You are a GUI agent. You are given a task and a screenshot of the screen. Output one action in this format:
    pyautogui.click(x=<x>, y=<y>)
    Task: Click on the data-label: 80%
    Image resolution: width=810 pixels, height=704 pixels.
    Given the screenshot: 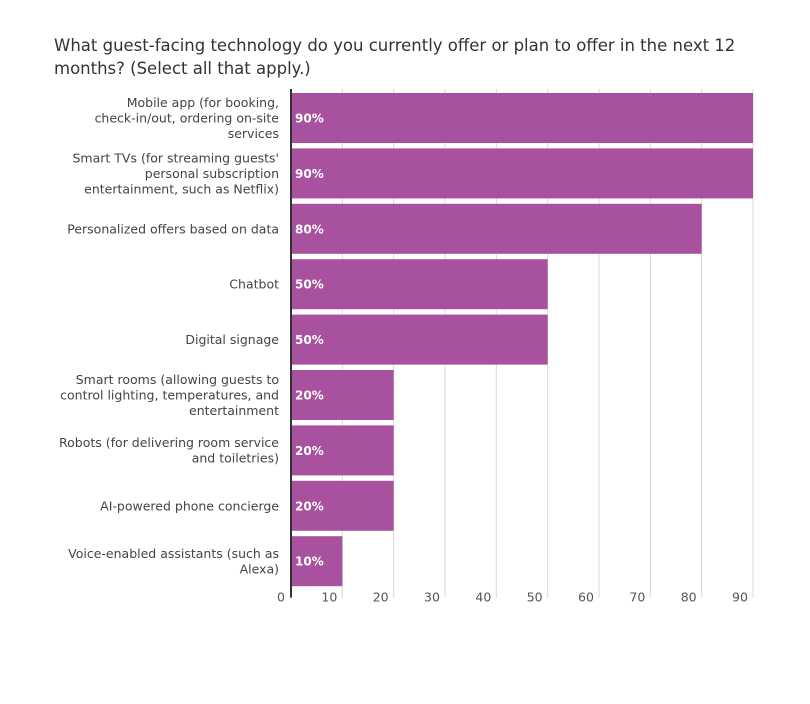 What is the action you would take?
    pyautogui.click(x=309, y=229)
    